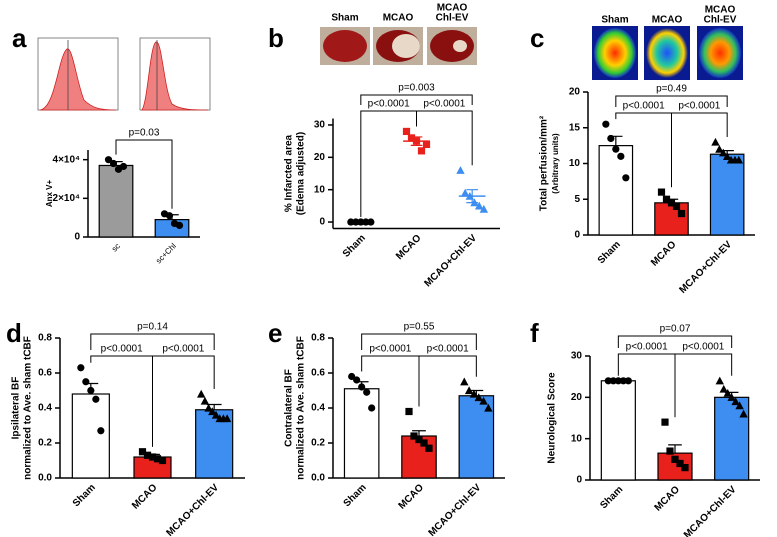 The image size is (777, 537). I want to click on y-tick-label: 0.8, so click(318, 338).